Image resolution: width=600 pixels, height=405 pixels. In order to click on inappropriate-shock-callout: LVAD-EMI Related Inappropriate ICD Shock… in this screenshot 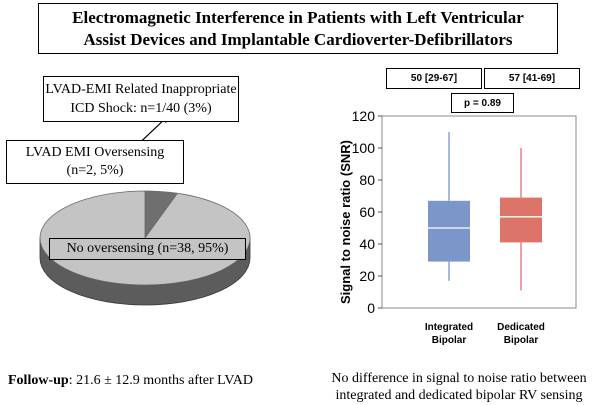, I will do `click(141, 99)`.